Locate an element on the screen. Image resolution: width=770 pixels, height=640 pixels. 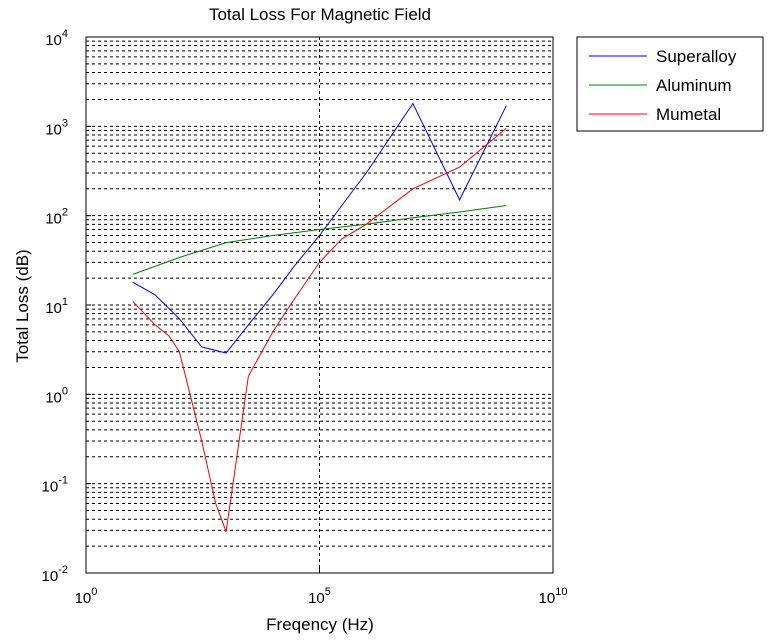
y-tick-label: 10⁴ is located at coordinates (56, 38).